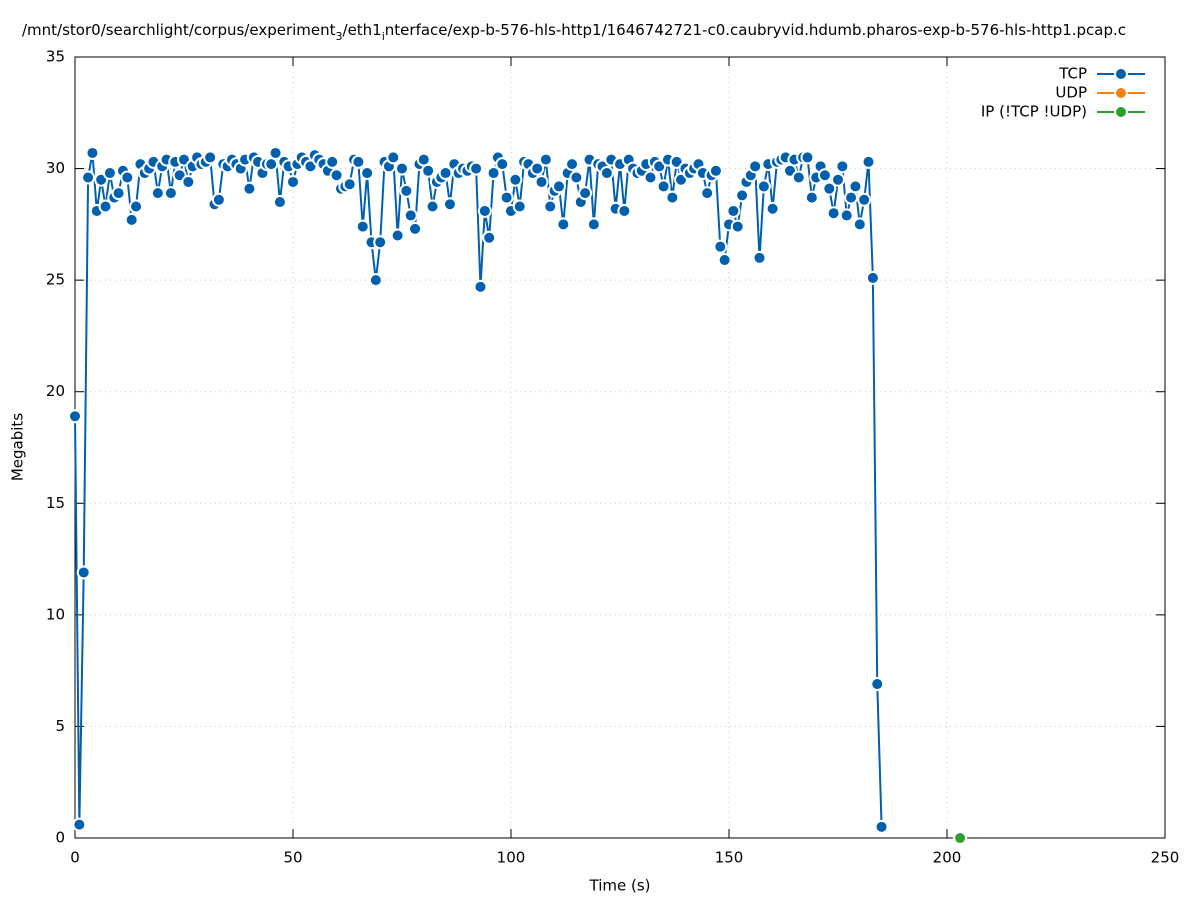  Describe the element at coordinates (60, 726) in the screenshot. I see `y-tick-label: 5` at that location.